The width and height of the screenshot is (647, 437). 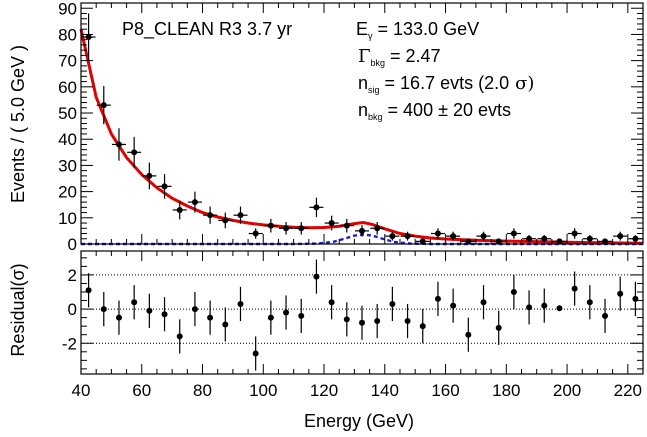 What do you see at coordinates (415, 56) in the screenshot?
I see `gamma-value: = 2.47` at bounding box center [415, 56].